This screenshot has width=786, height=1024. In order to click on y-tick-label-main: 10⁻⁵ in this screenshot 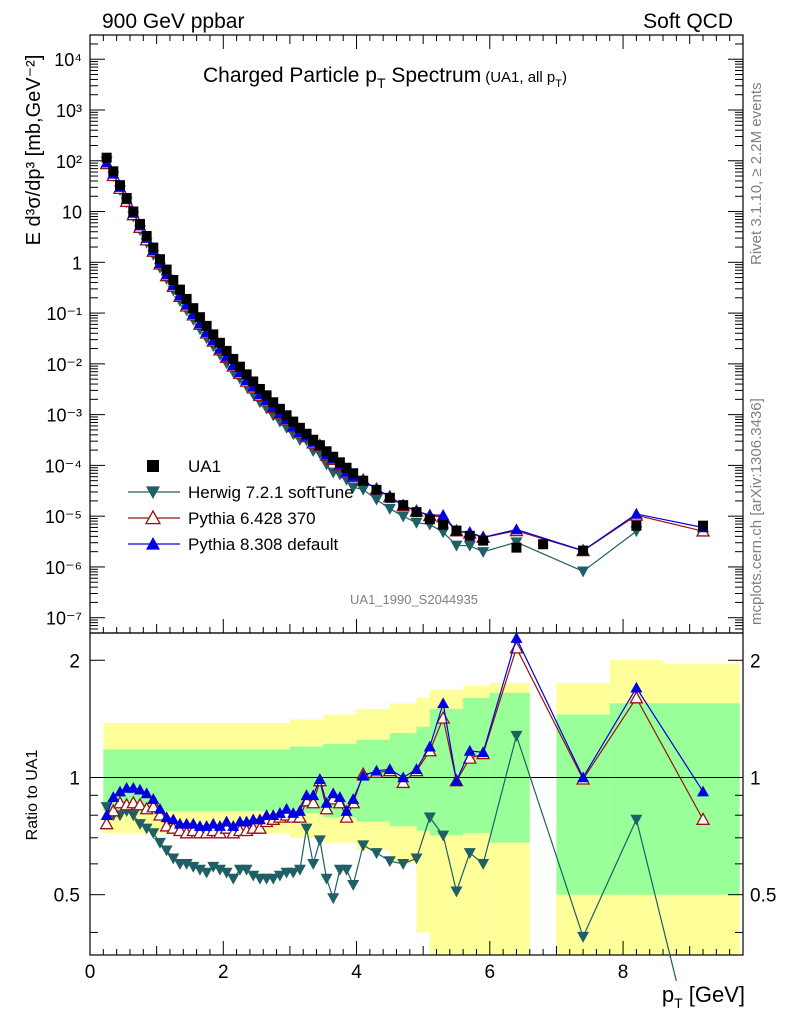, I will do `click(63, 517)`.